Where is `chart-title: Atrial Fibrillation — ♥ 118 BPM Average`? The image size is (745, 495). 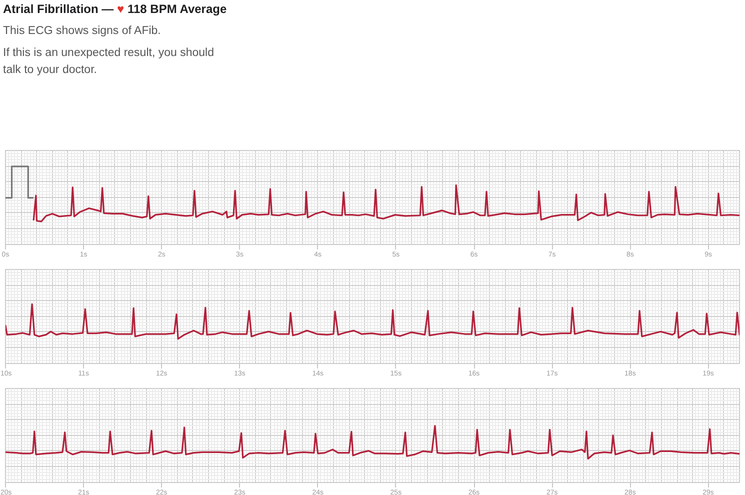 chart-title: Atrial Fibrillation — ♥ 118 BPM Average is located at coordinates (115, 9).